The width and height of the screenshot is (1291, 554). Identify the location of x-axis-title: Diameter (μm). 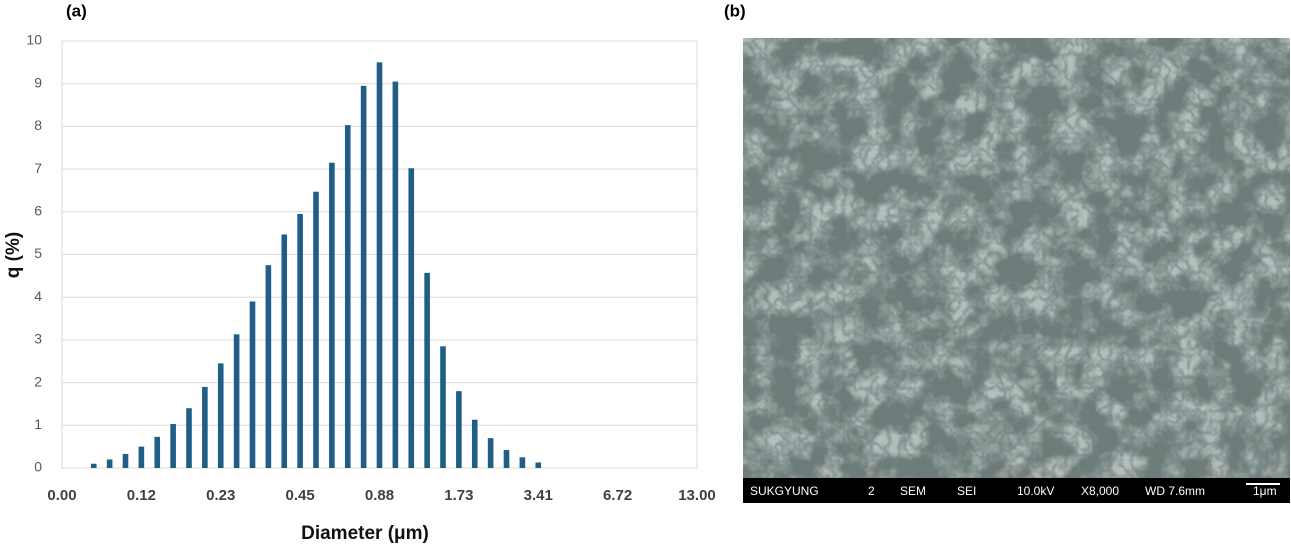
(365, 533).